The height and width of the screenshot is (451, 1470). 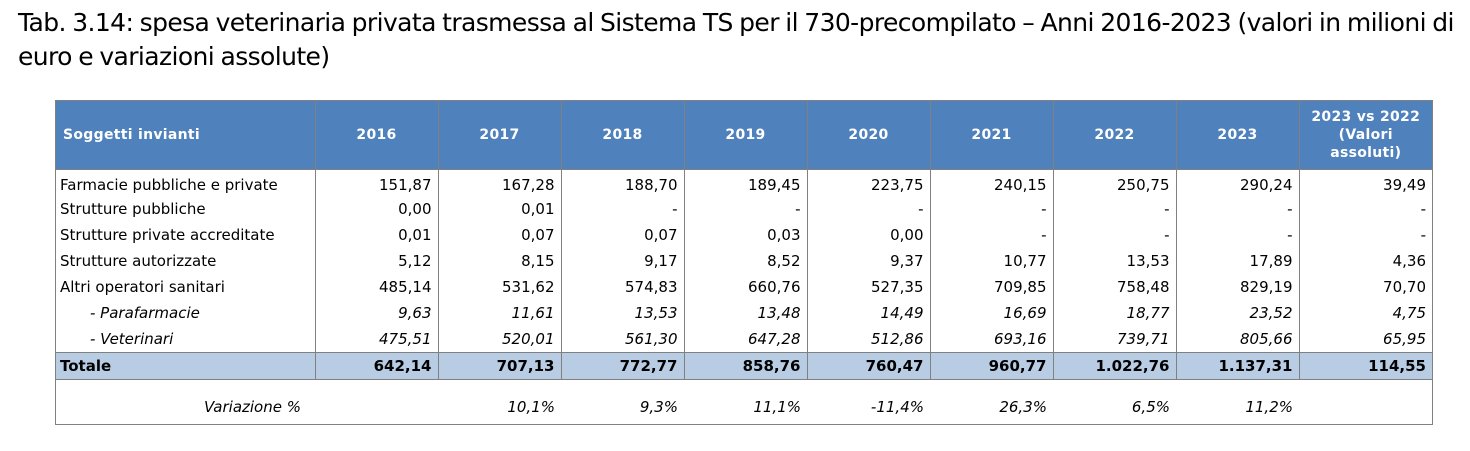 I want to click on table-cell: 167,28, so click(x=499, y=182).